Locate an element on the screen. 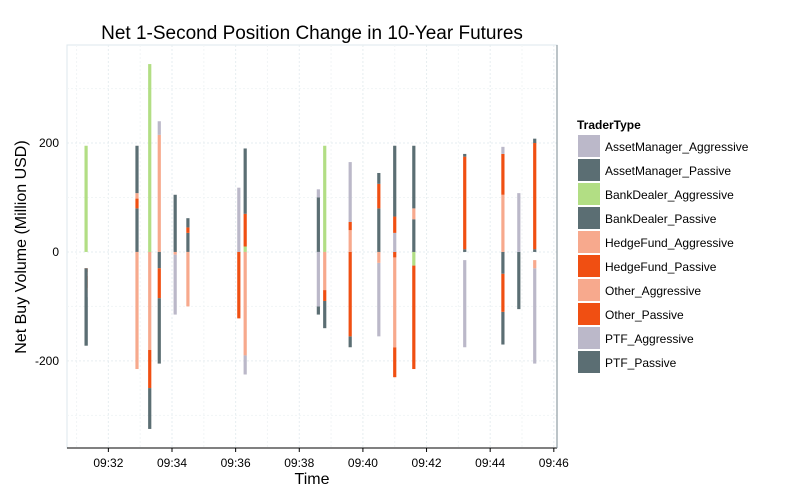 The image size is (800, 500). x-tick-label: 09:44 is located at coordinates (490, 463).